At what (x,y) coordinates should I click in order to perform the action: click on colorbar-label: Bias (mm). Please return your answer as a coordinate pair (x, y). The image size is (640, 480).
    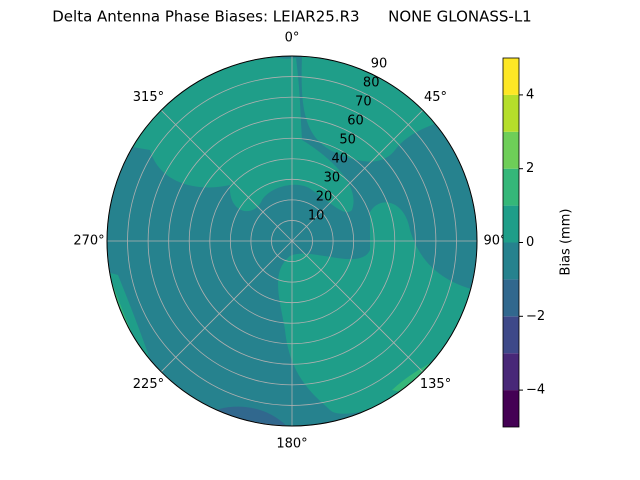
    Looking at the image, I should click on (566, 242).